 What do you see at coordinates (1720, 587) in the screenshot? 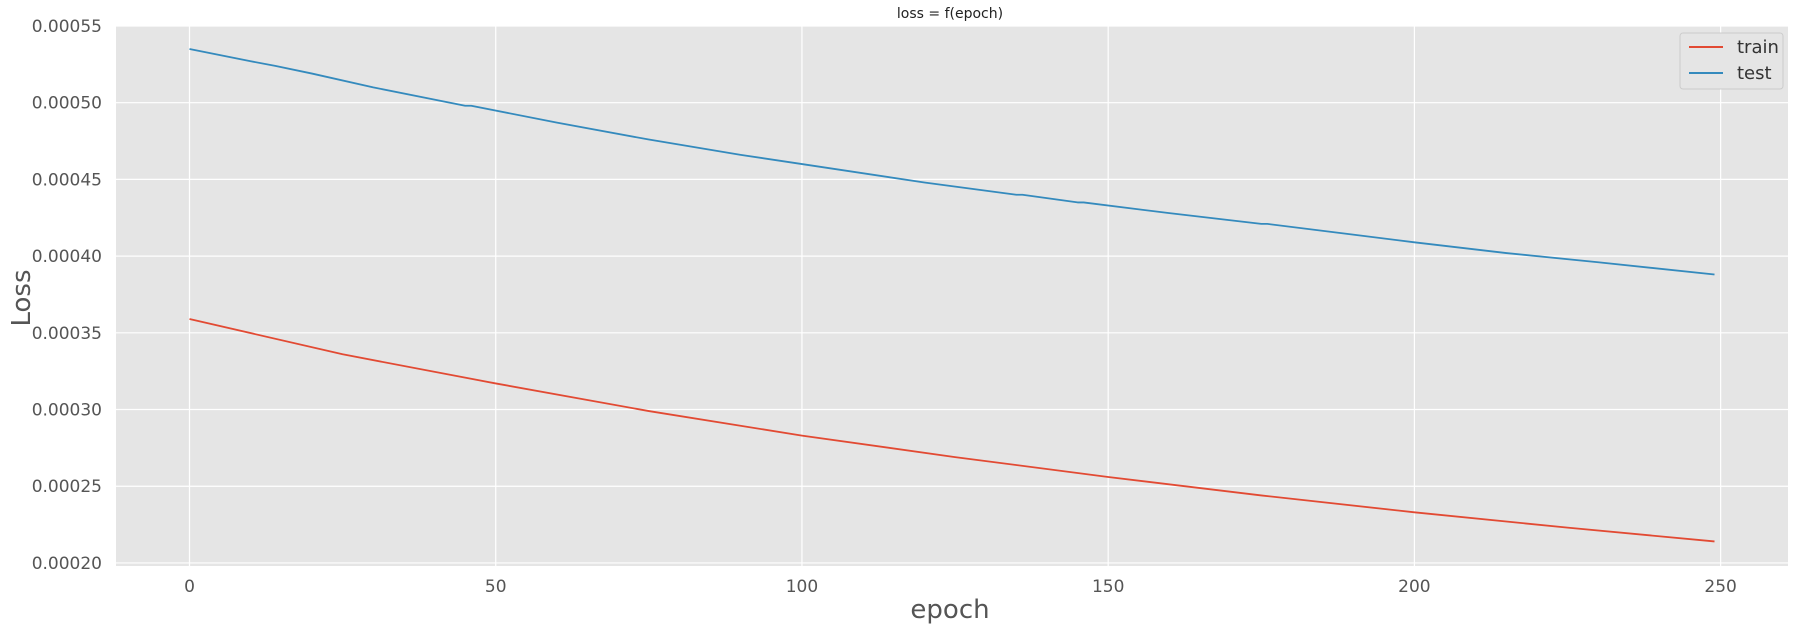
I see `x-tick-label: 250` at bounding box center [1720, 587].